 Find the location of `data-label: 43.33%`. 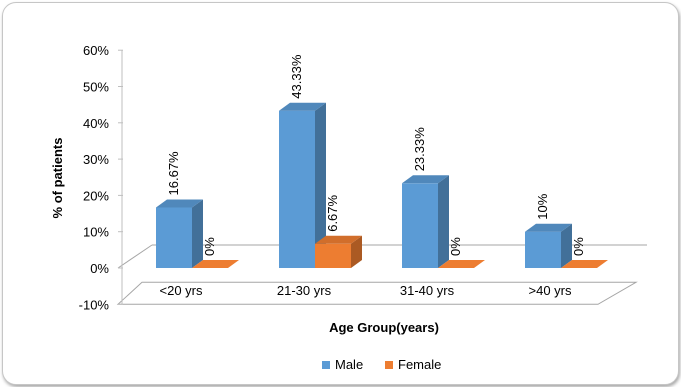

data-label: 43.33% is located at coordinates (296, 76).